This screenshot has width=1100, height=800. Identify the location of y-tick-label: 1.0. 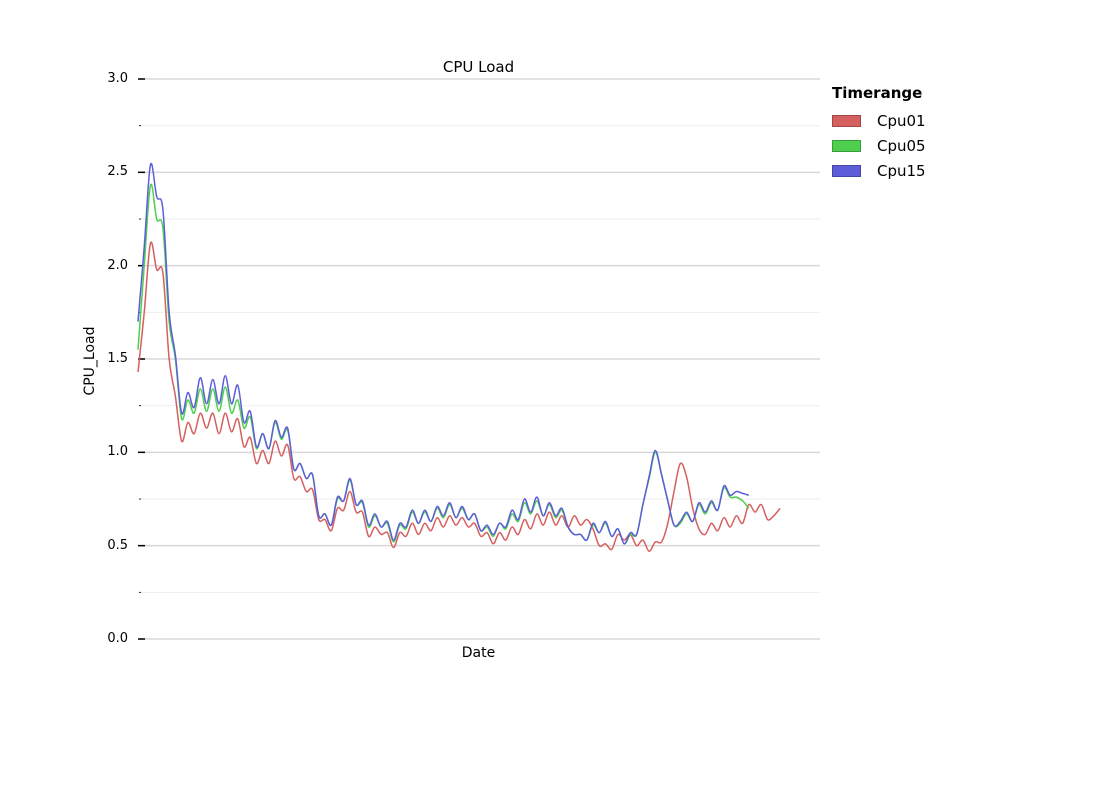
(117, 452).